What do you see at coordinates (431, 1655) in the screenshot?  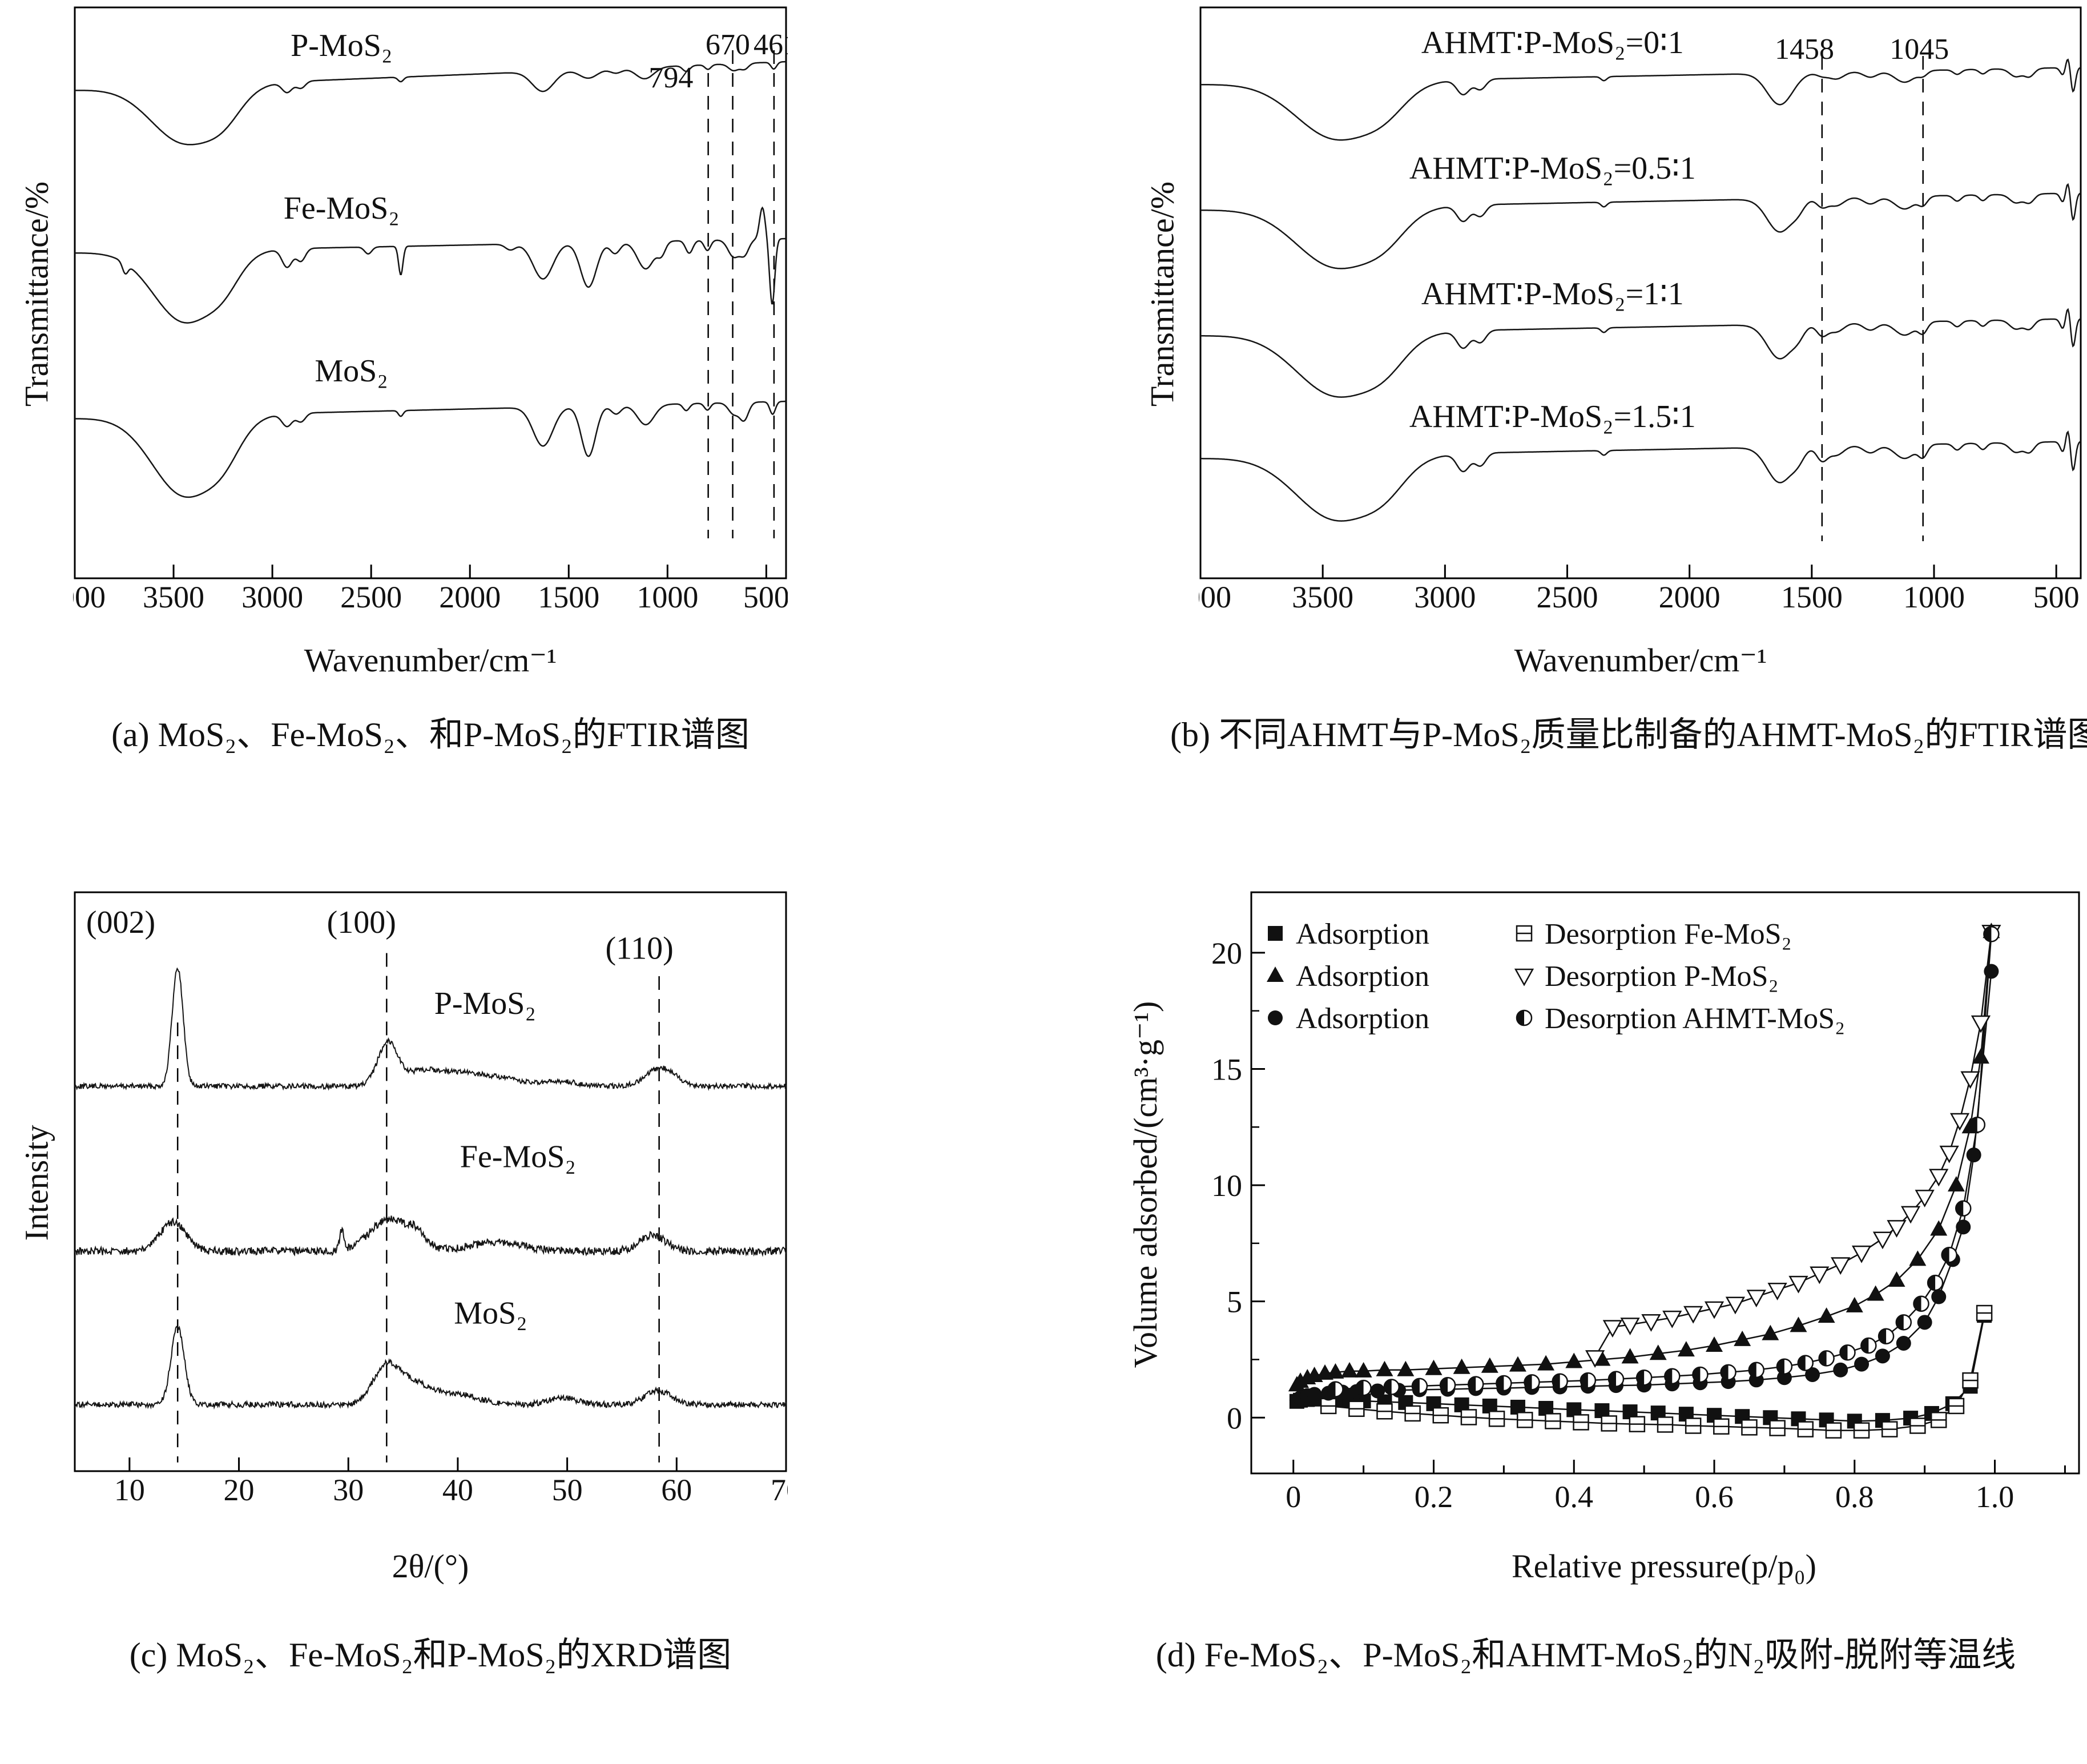 I see `panel-c-caption: (c) MoS₂、Fe-MoS₂和P-MoS₂的XRD谱图` at bounding box center [431, 1655].